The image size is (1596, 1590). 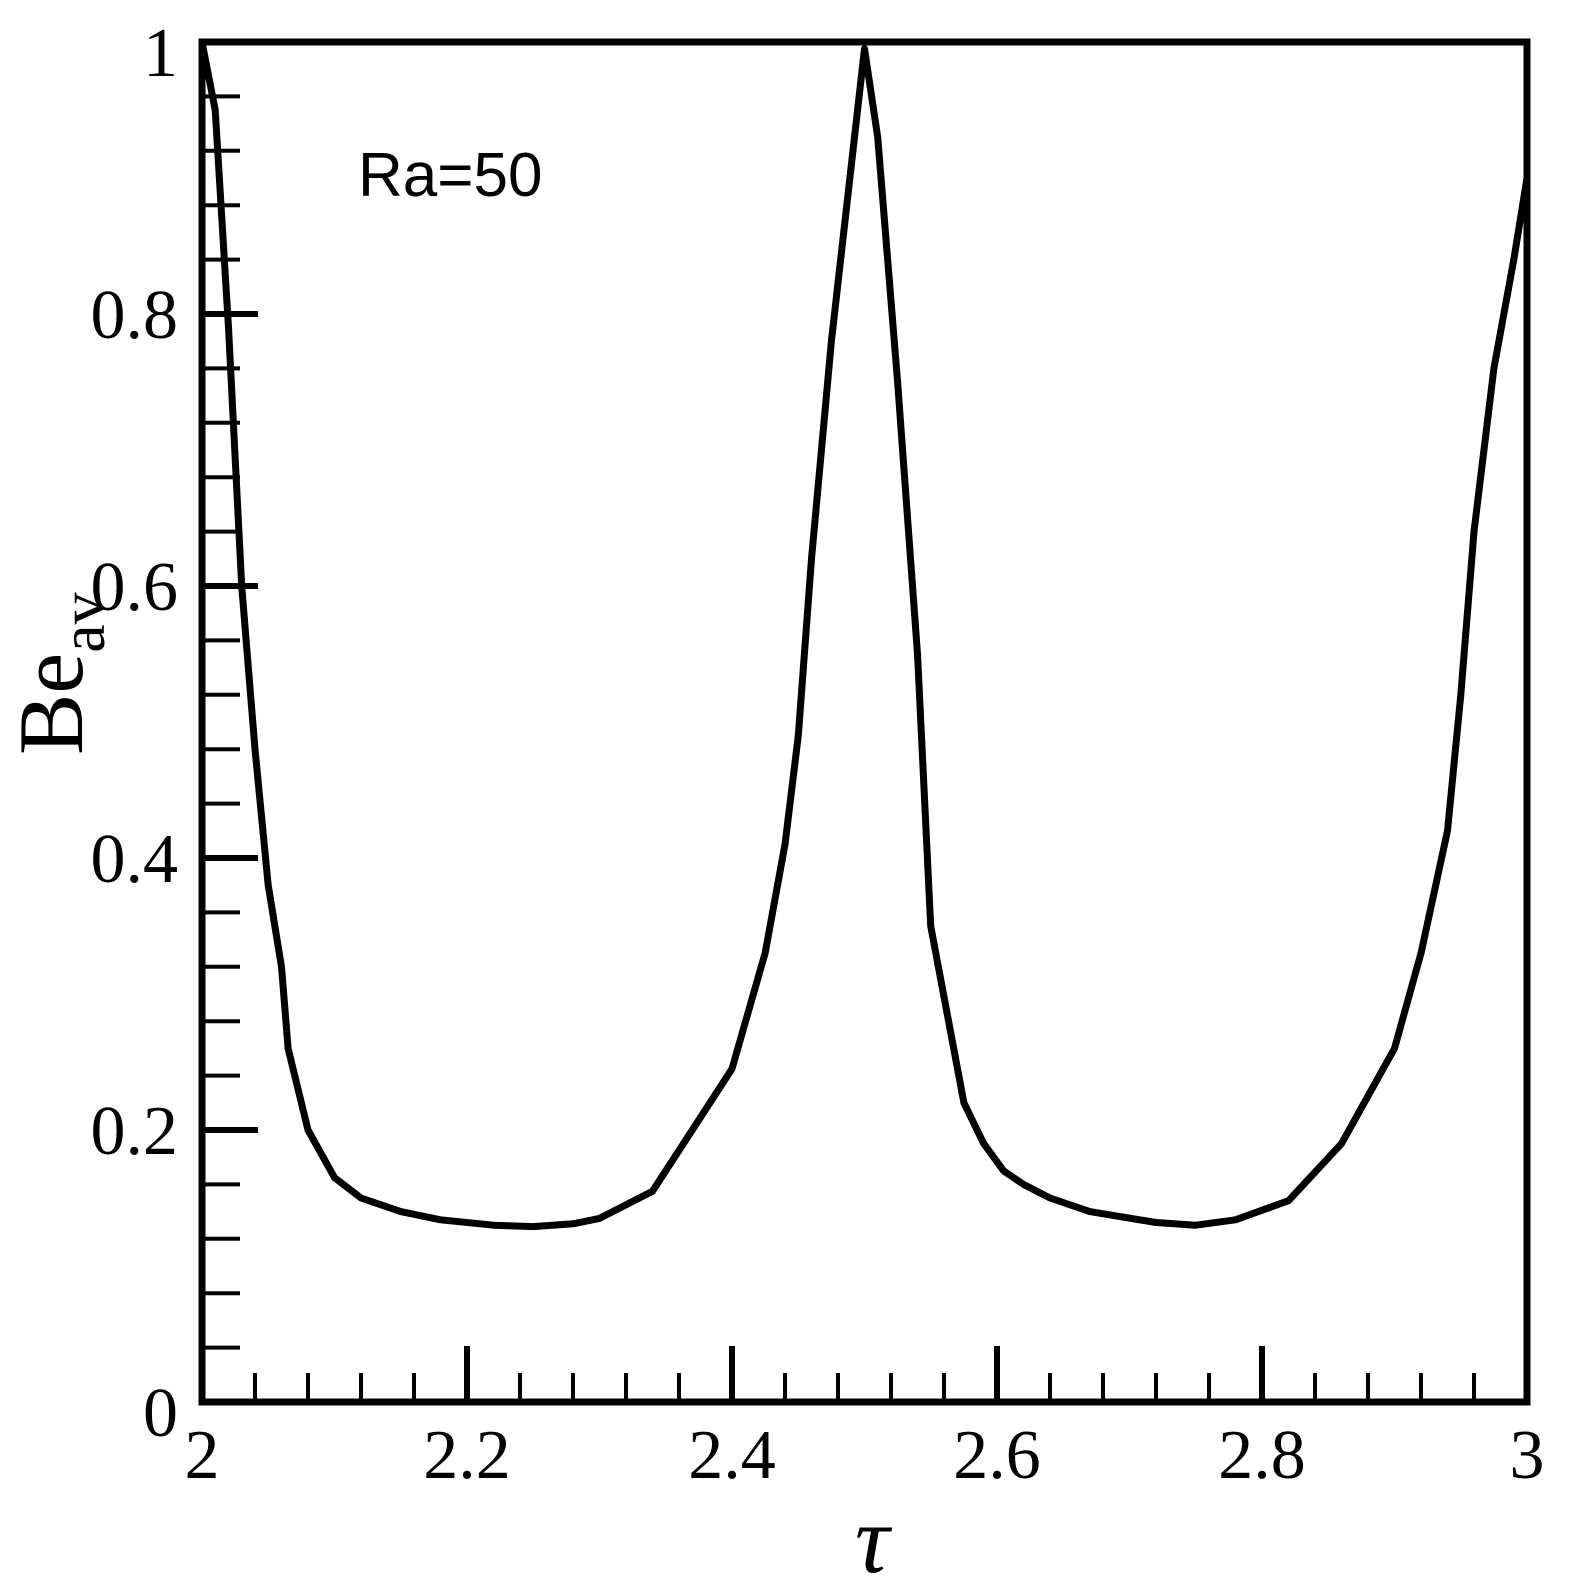 I want to click on y-axis-title-subscript: av, so click(x=82, y=622).